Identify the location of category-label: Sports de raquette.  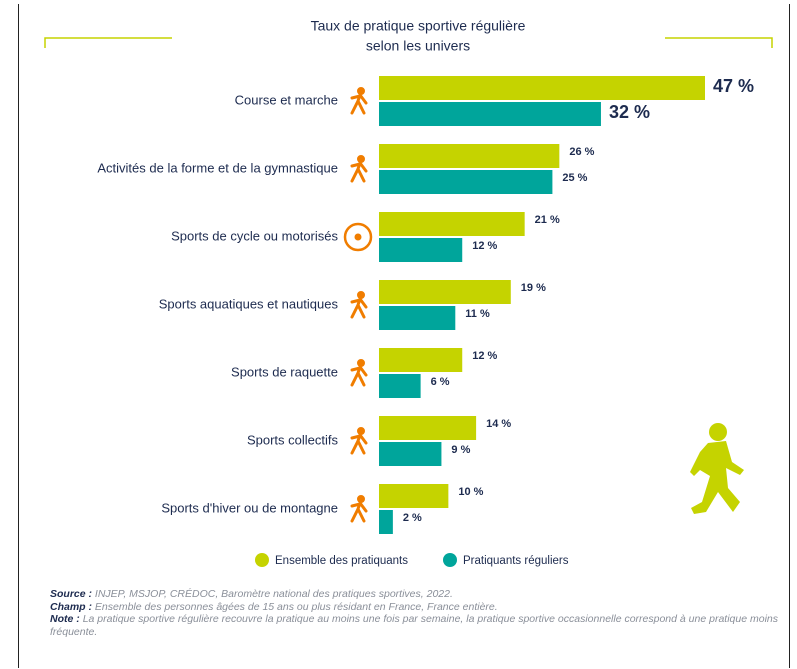
(284, 371).